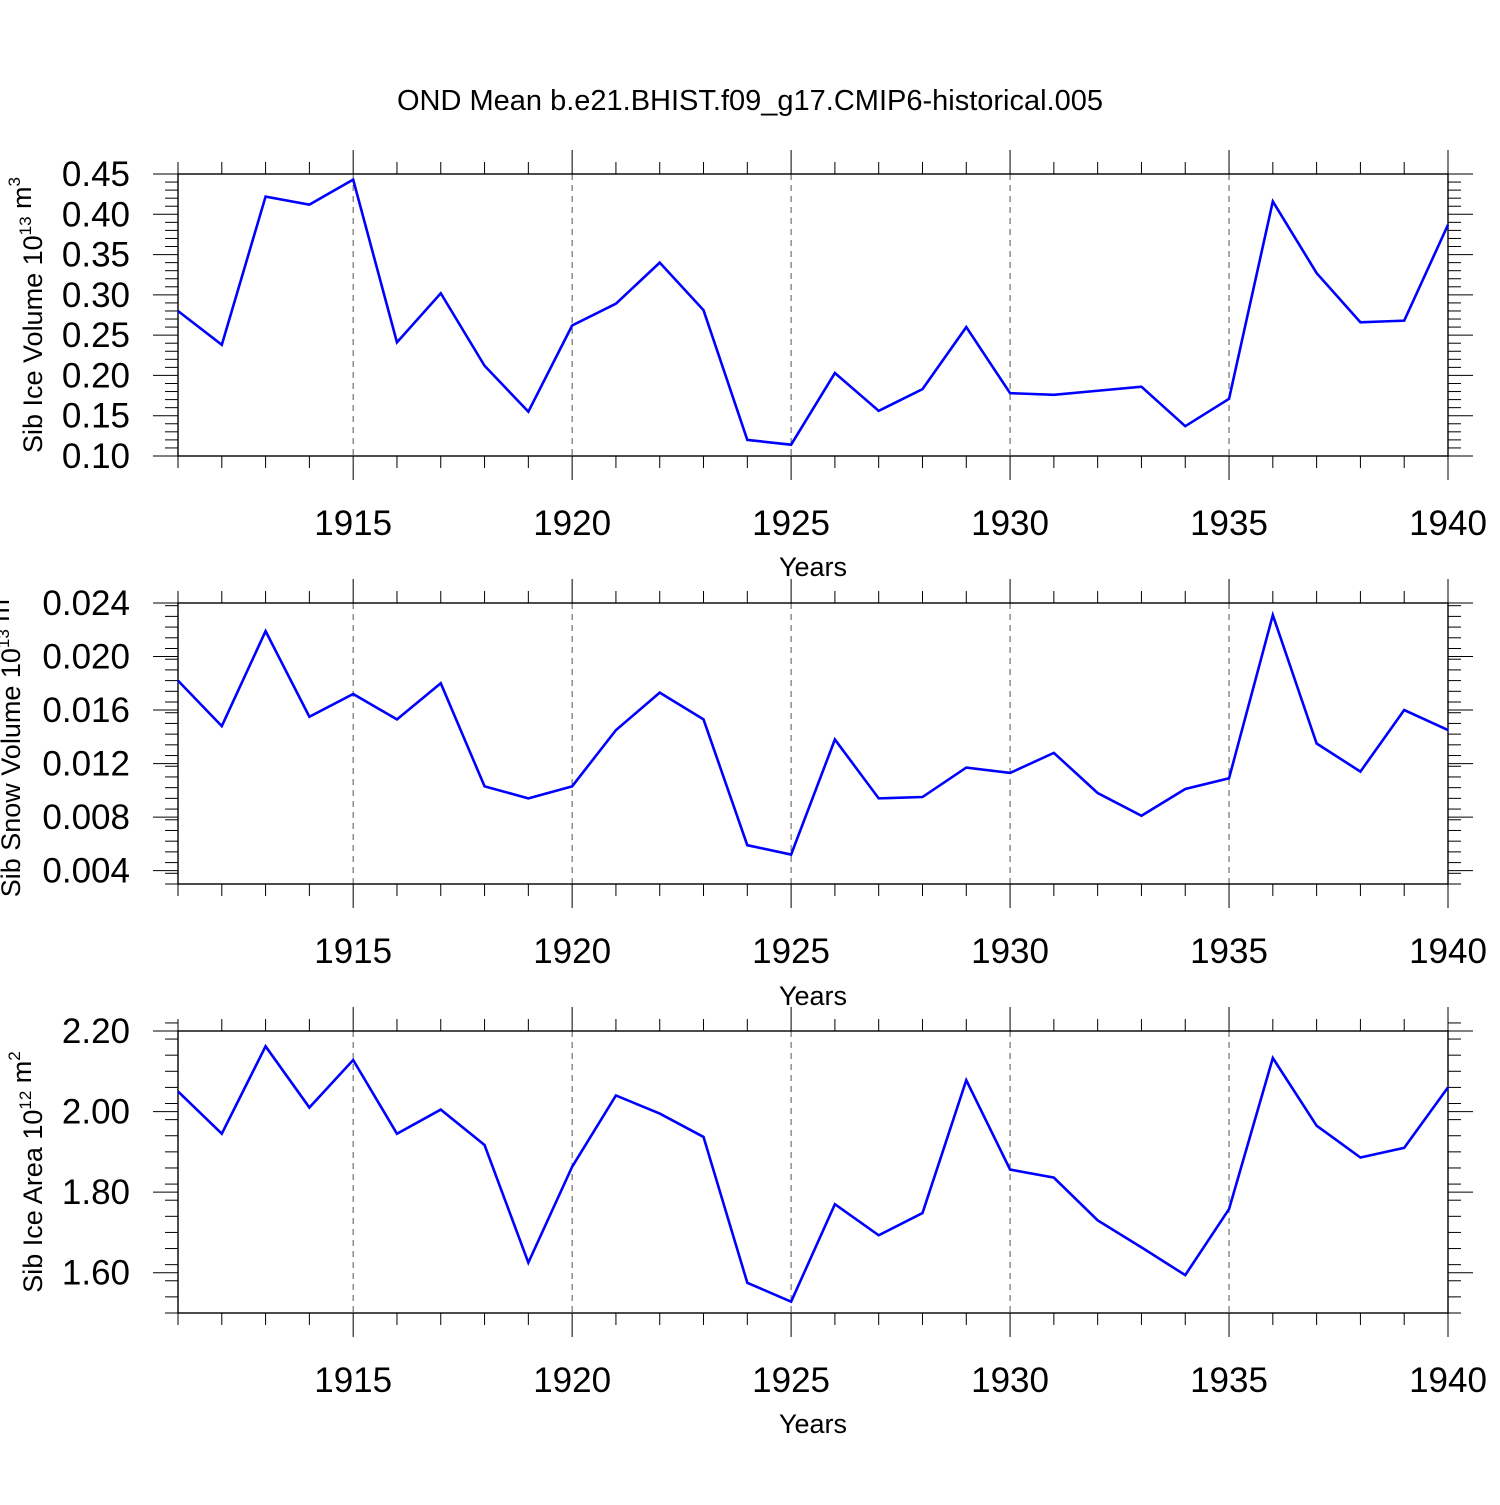 Image resolution: width=1500 pixels, height=1505 pixels. What do you see at coordinates (96, 1031) in the screenshot?
I see `y-tick-label: 2.20` at bounding box center [96, 1031].